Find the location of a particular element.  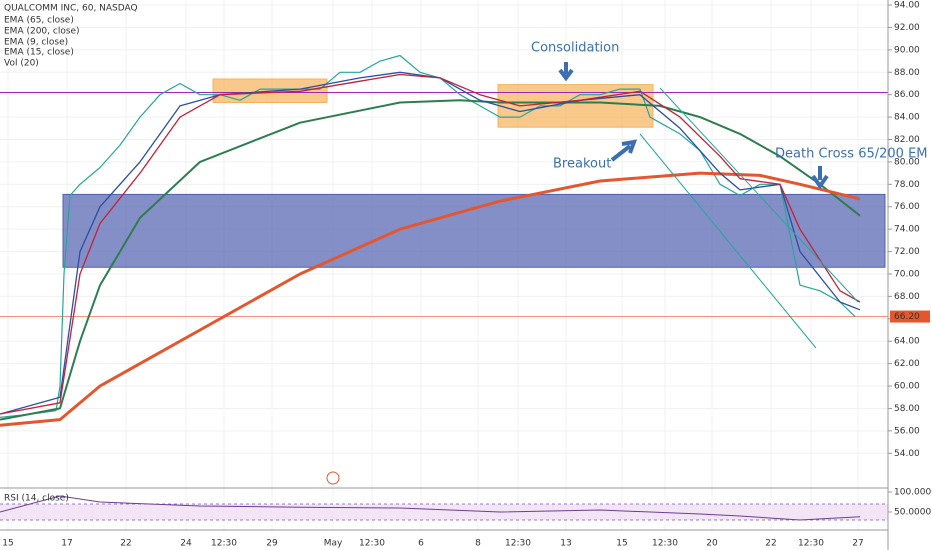

legend-entry: EMA (200, close) is located at coordinates (42, 32).